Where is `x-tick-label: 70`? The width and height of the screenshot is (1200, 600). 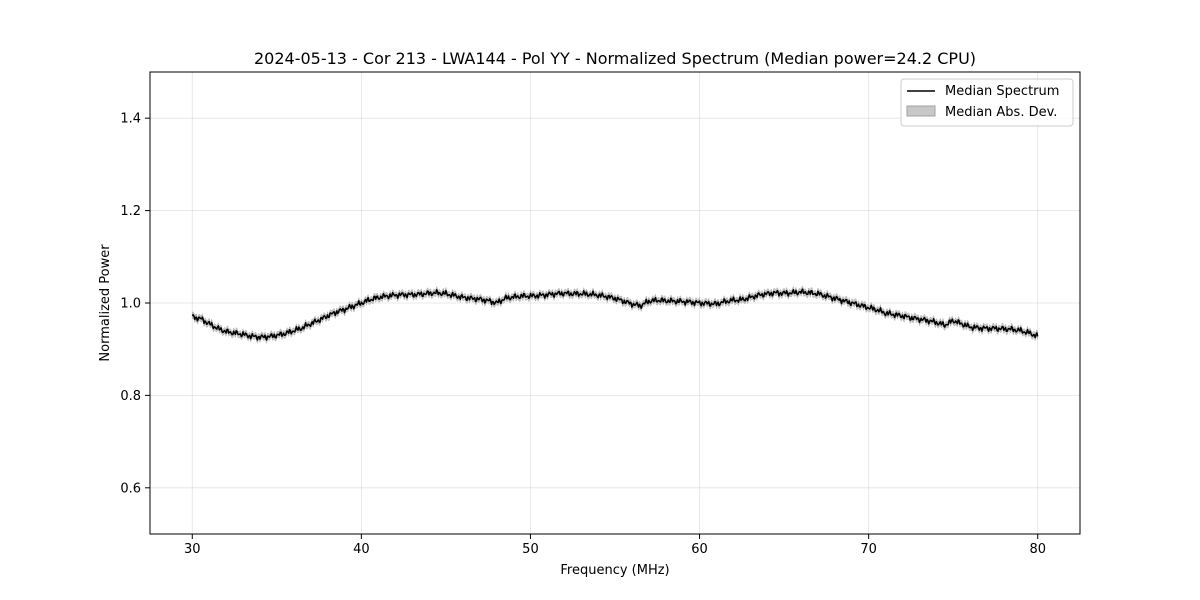
x-tick-label: 70 is located at coordinates (868, 549).